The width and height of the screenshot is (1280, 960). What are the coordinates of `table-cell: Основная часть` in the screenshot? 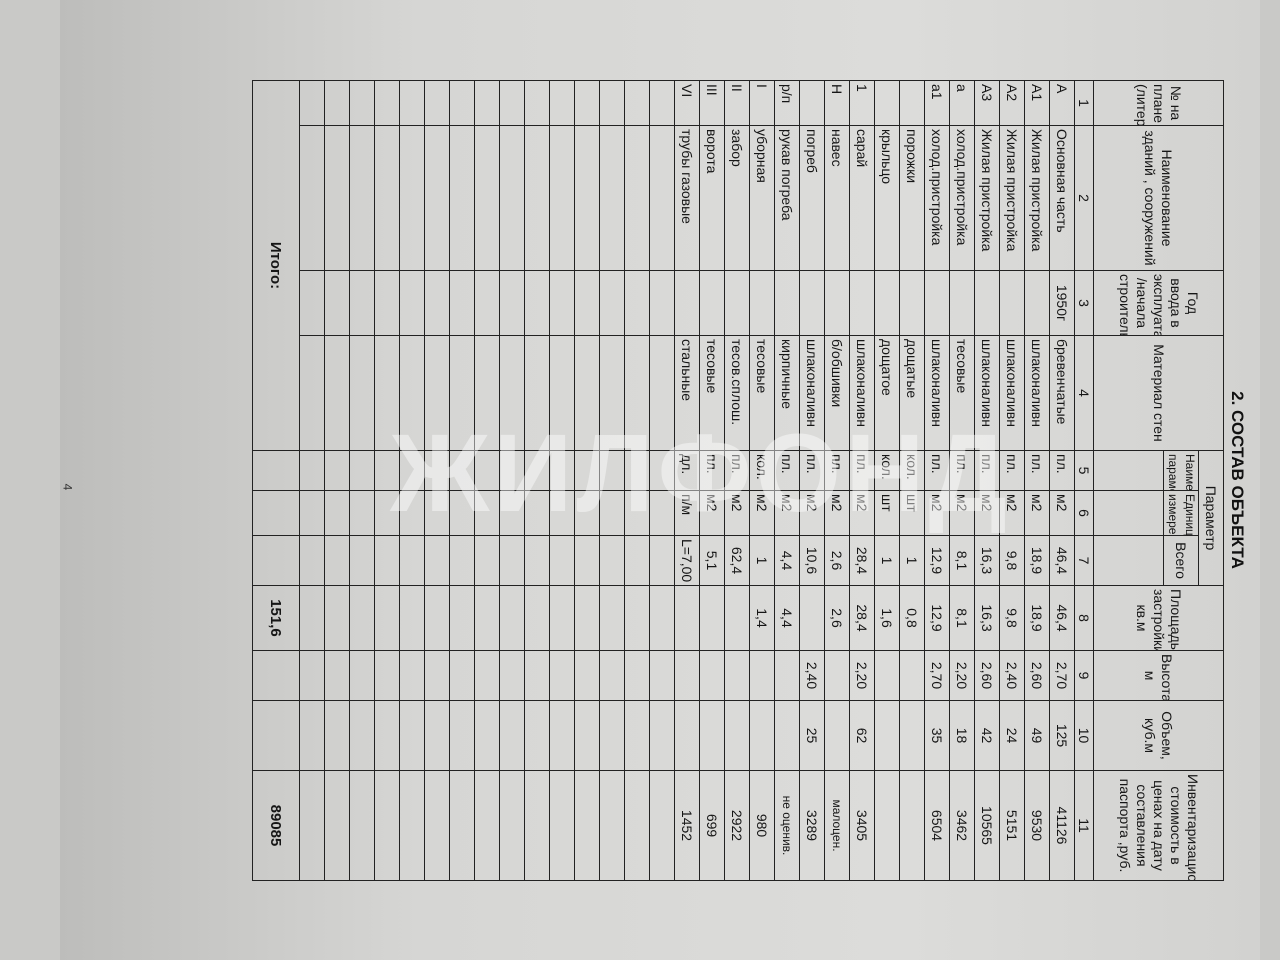 It's located at (1062, 198).